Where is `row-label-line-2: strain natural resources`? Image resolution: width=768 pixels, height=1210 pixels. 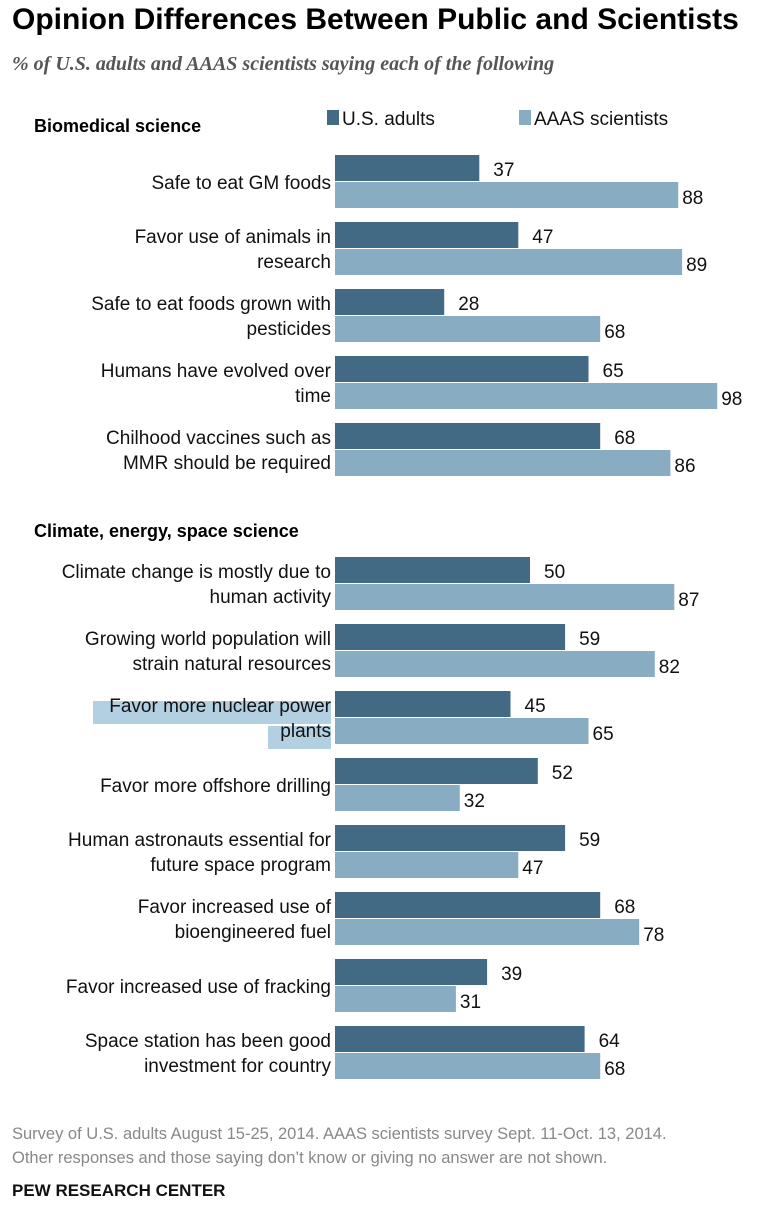
row-label-line-2: strain natural resources is located at coordinates (231, 664).